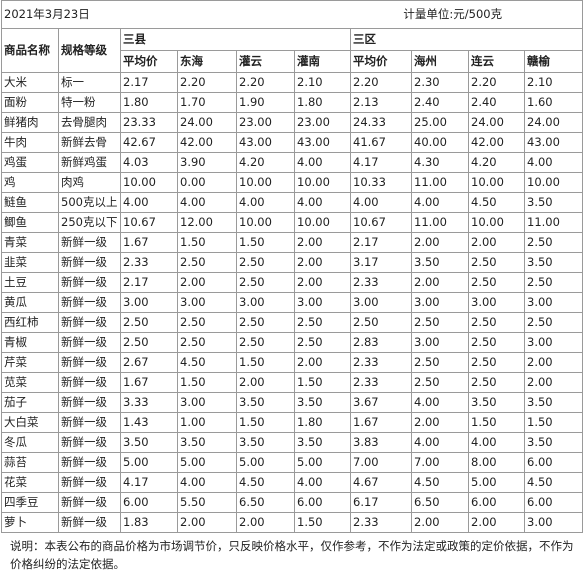 The width and height of the screenshot is (583, 577). I want to click on price: 7.00, so click(381, 462).